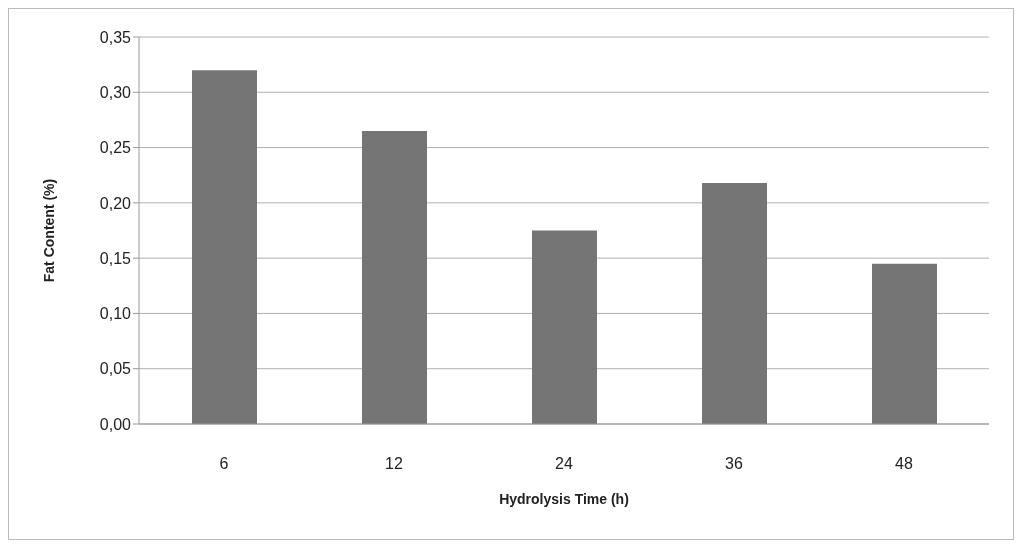 The height and width of the screenshot is (551, 1022). Describe the element at coordinates (115, 369) in the screenshot. I see `y-tick-label: 0,05` at that location.